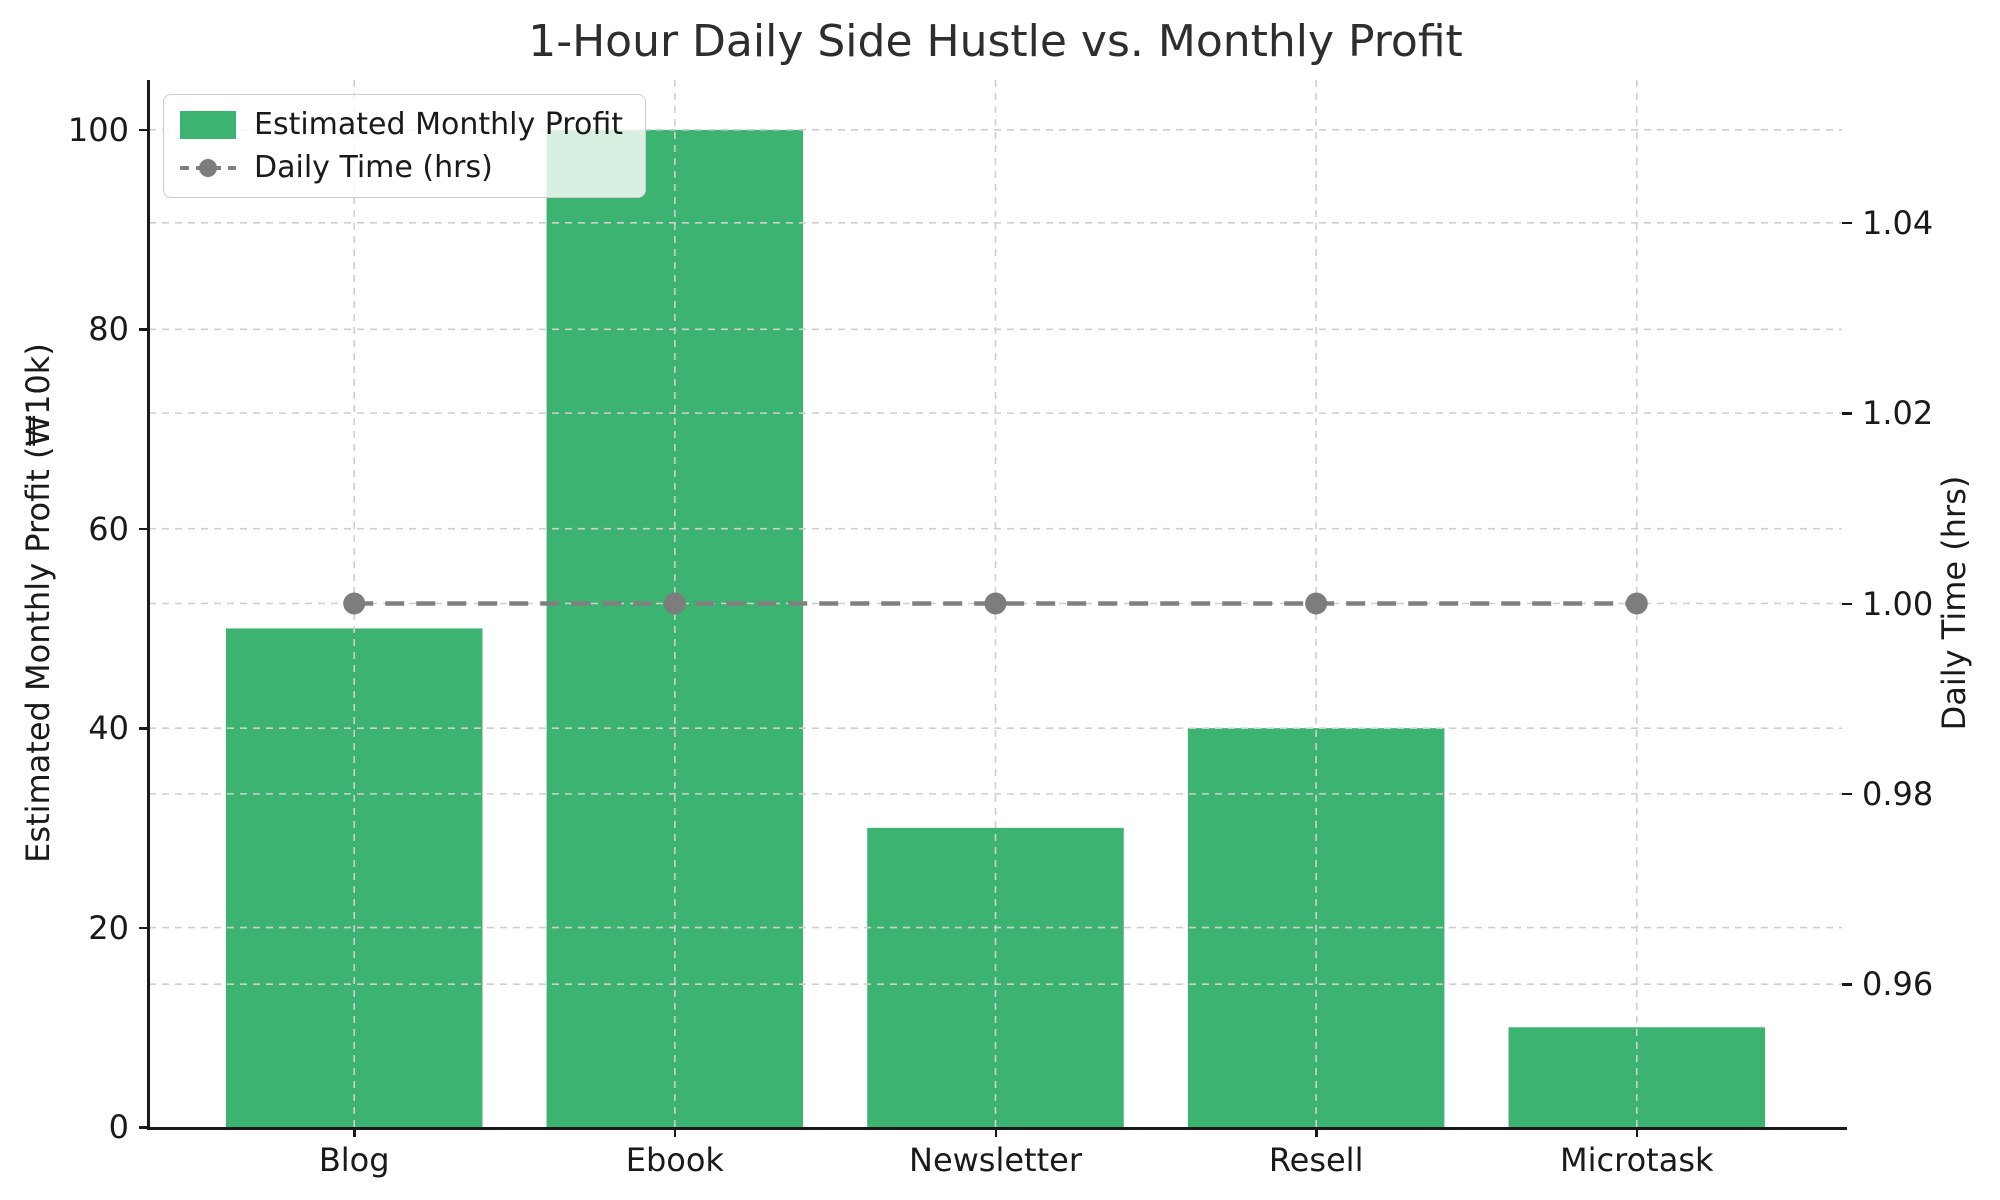 The width and height of the screenshot is (2000, 1200). I want to click on y-tick-label: 60, so click(108, 528).